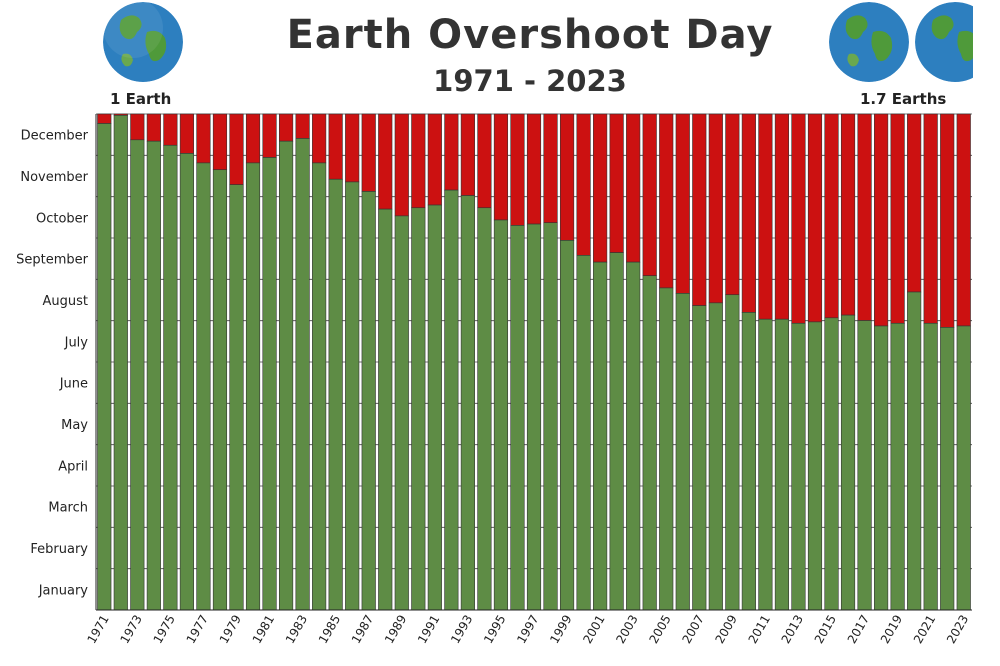  Describe the element at coordinates (97, 629) in the screenshot. I see `x-tick-label: 1971` at that location.